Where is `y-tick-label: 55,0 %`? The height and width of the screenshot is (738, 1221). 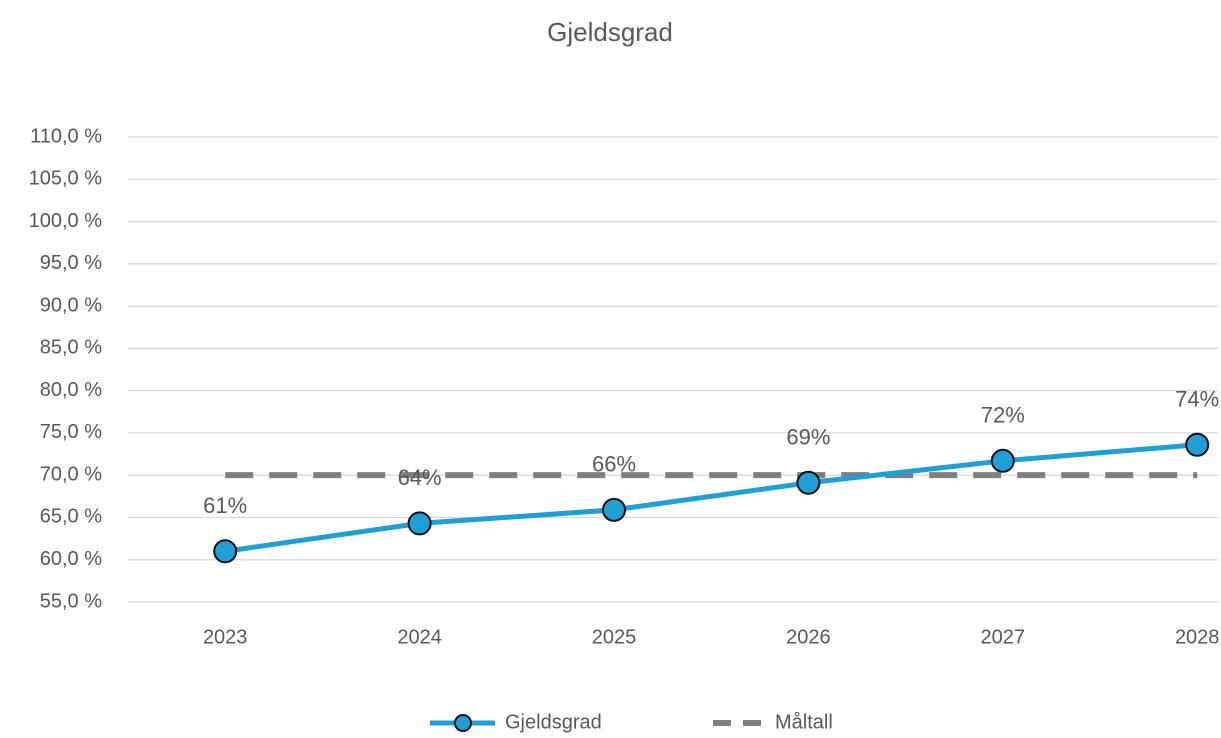 y-tick-label: 55,0 % is located at coordinates (71, 601).